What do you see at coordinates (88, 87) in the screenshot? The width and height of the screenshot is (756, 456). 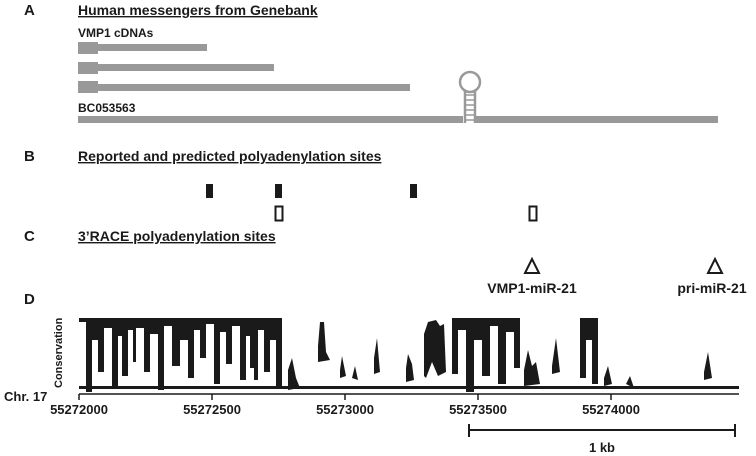 I see `cdna-3-exon-block` at bounding box center [88, 87].